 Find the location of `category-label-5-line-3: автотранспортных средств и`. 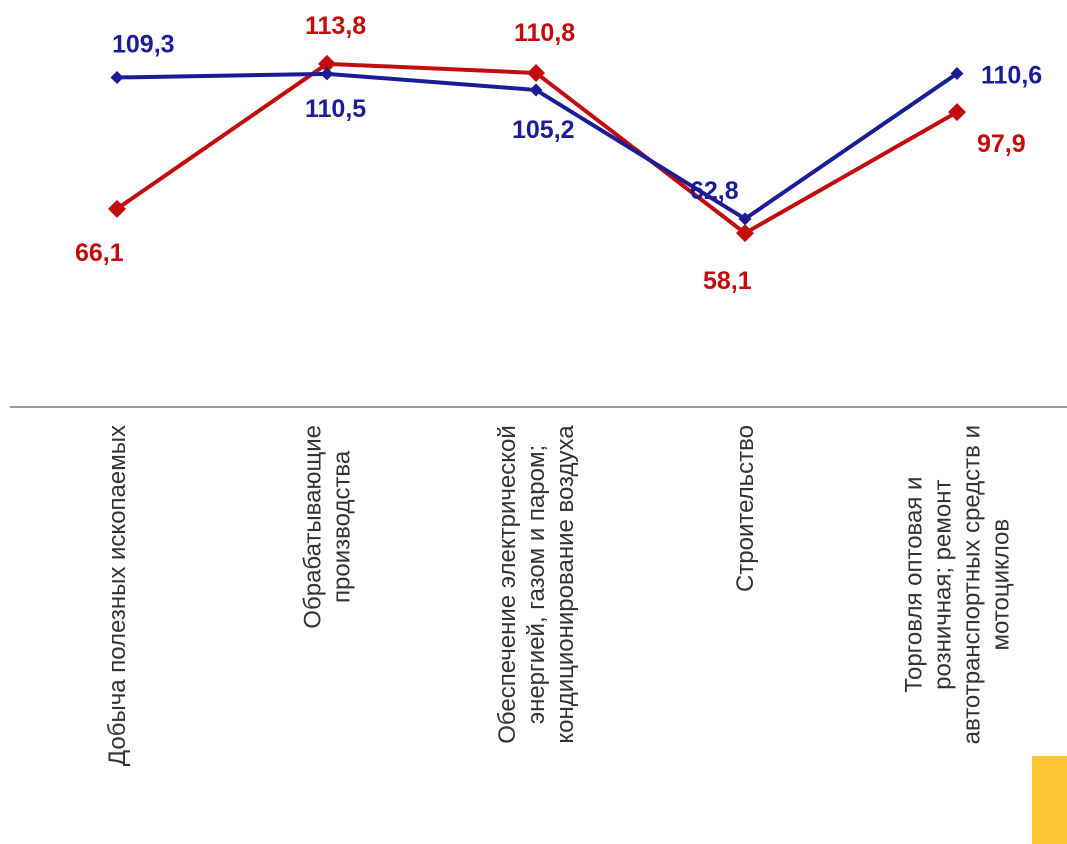

category-label-5-line-3: автотранспортных средств и is located at coordinates (972, 584).